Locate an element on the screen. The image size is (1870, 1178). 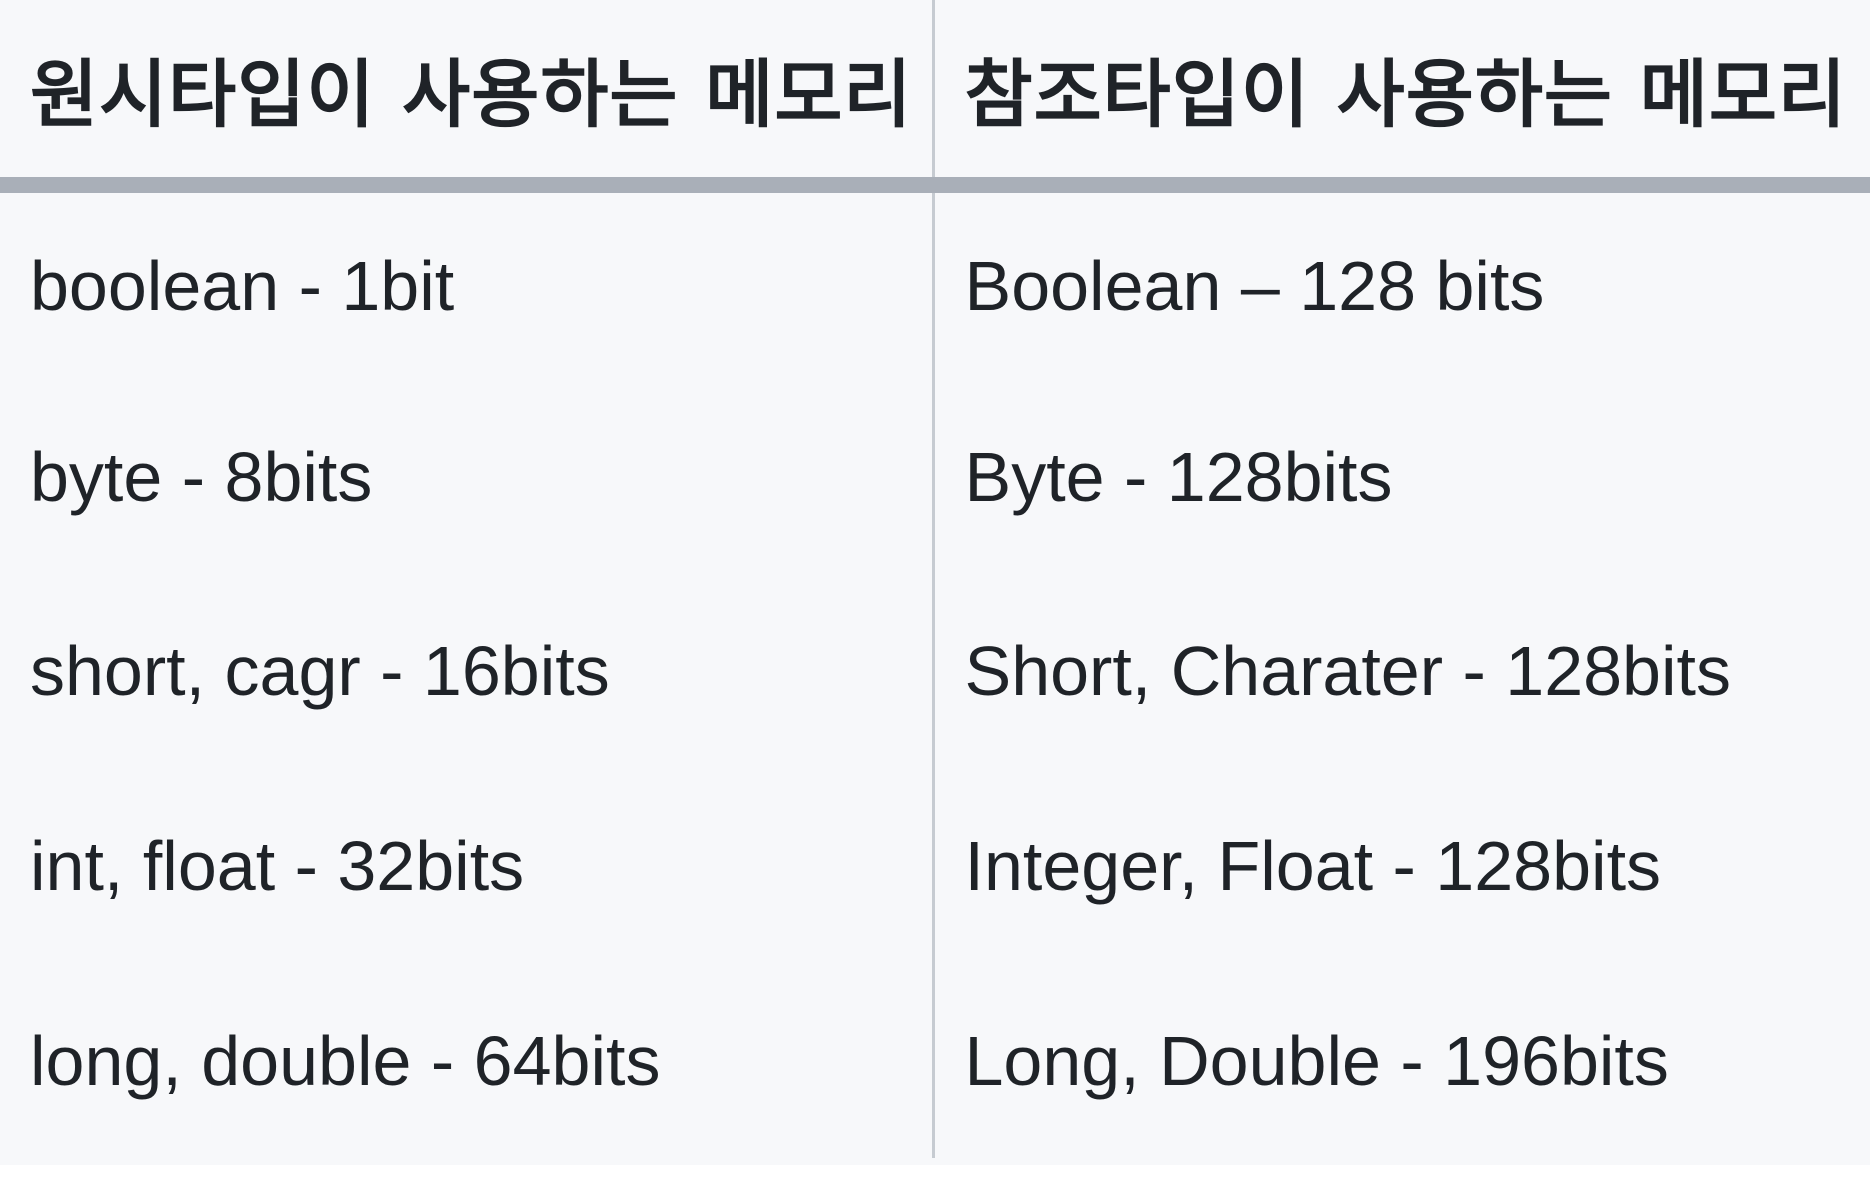
cell-reference: Byte - 128bits is located at coordinates (1178, 476).